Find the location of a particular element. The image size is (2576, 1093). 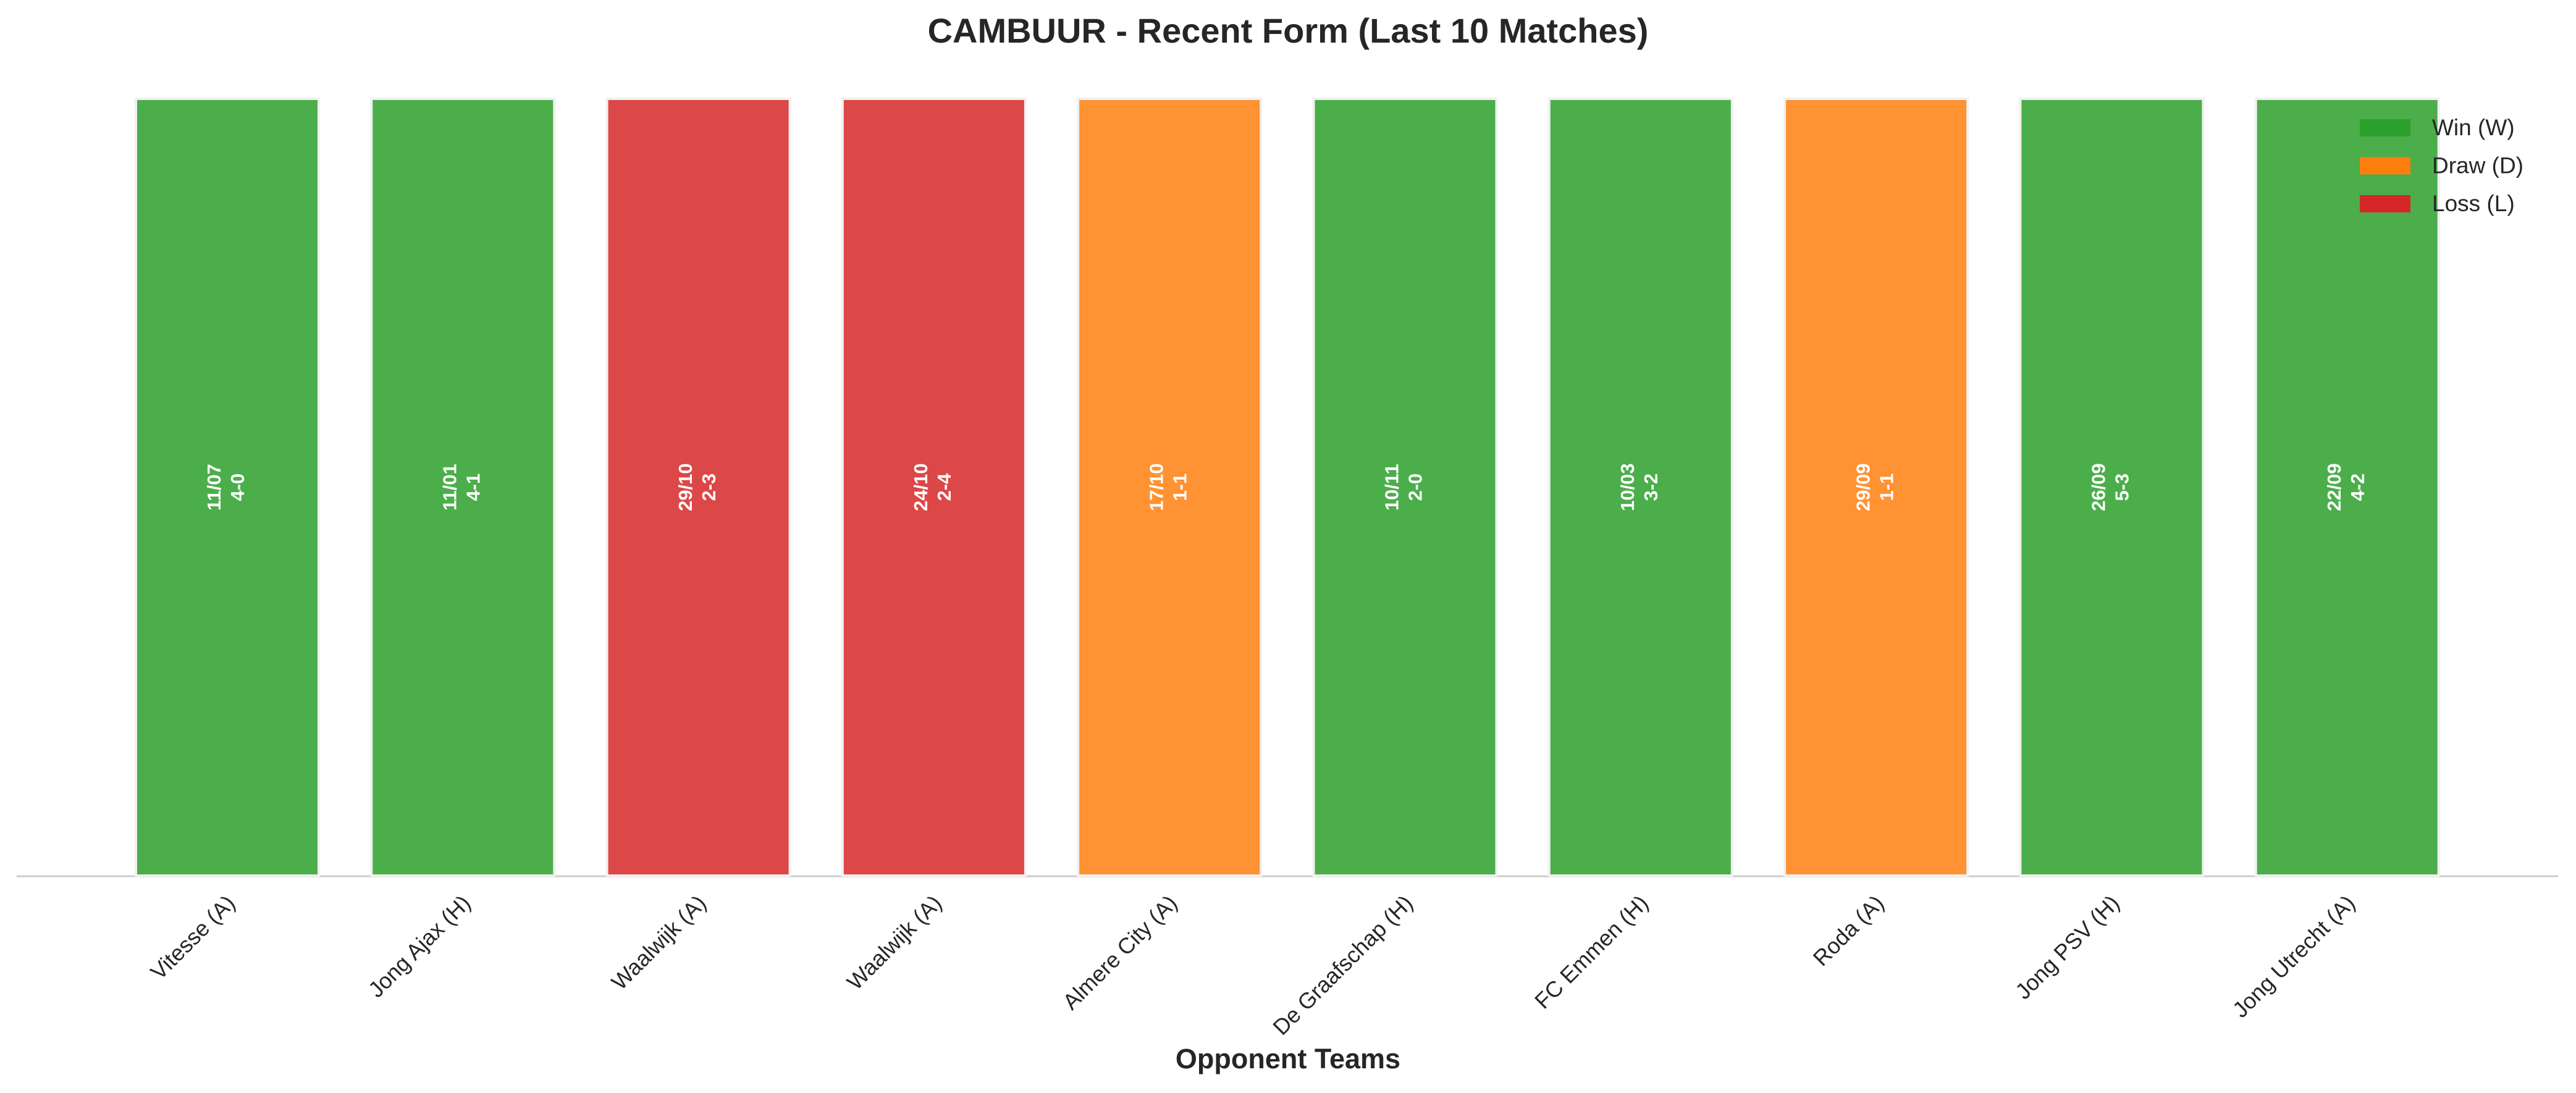

bar-score-label: 2-4 is located at coordinates (944, 487).